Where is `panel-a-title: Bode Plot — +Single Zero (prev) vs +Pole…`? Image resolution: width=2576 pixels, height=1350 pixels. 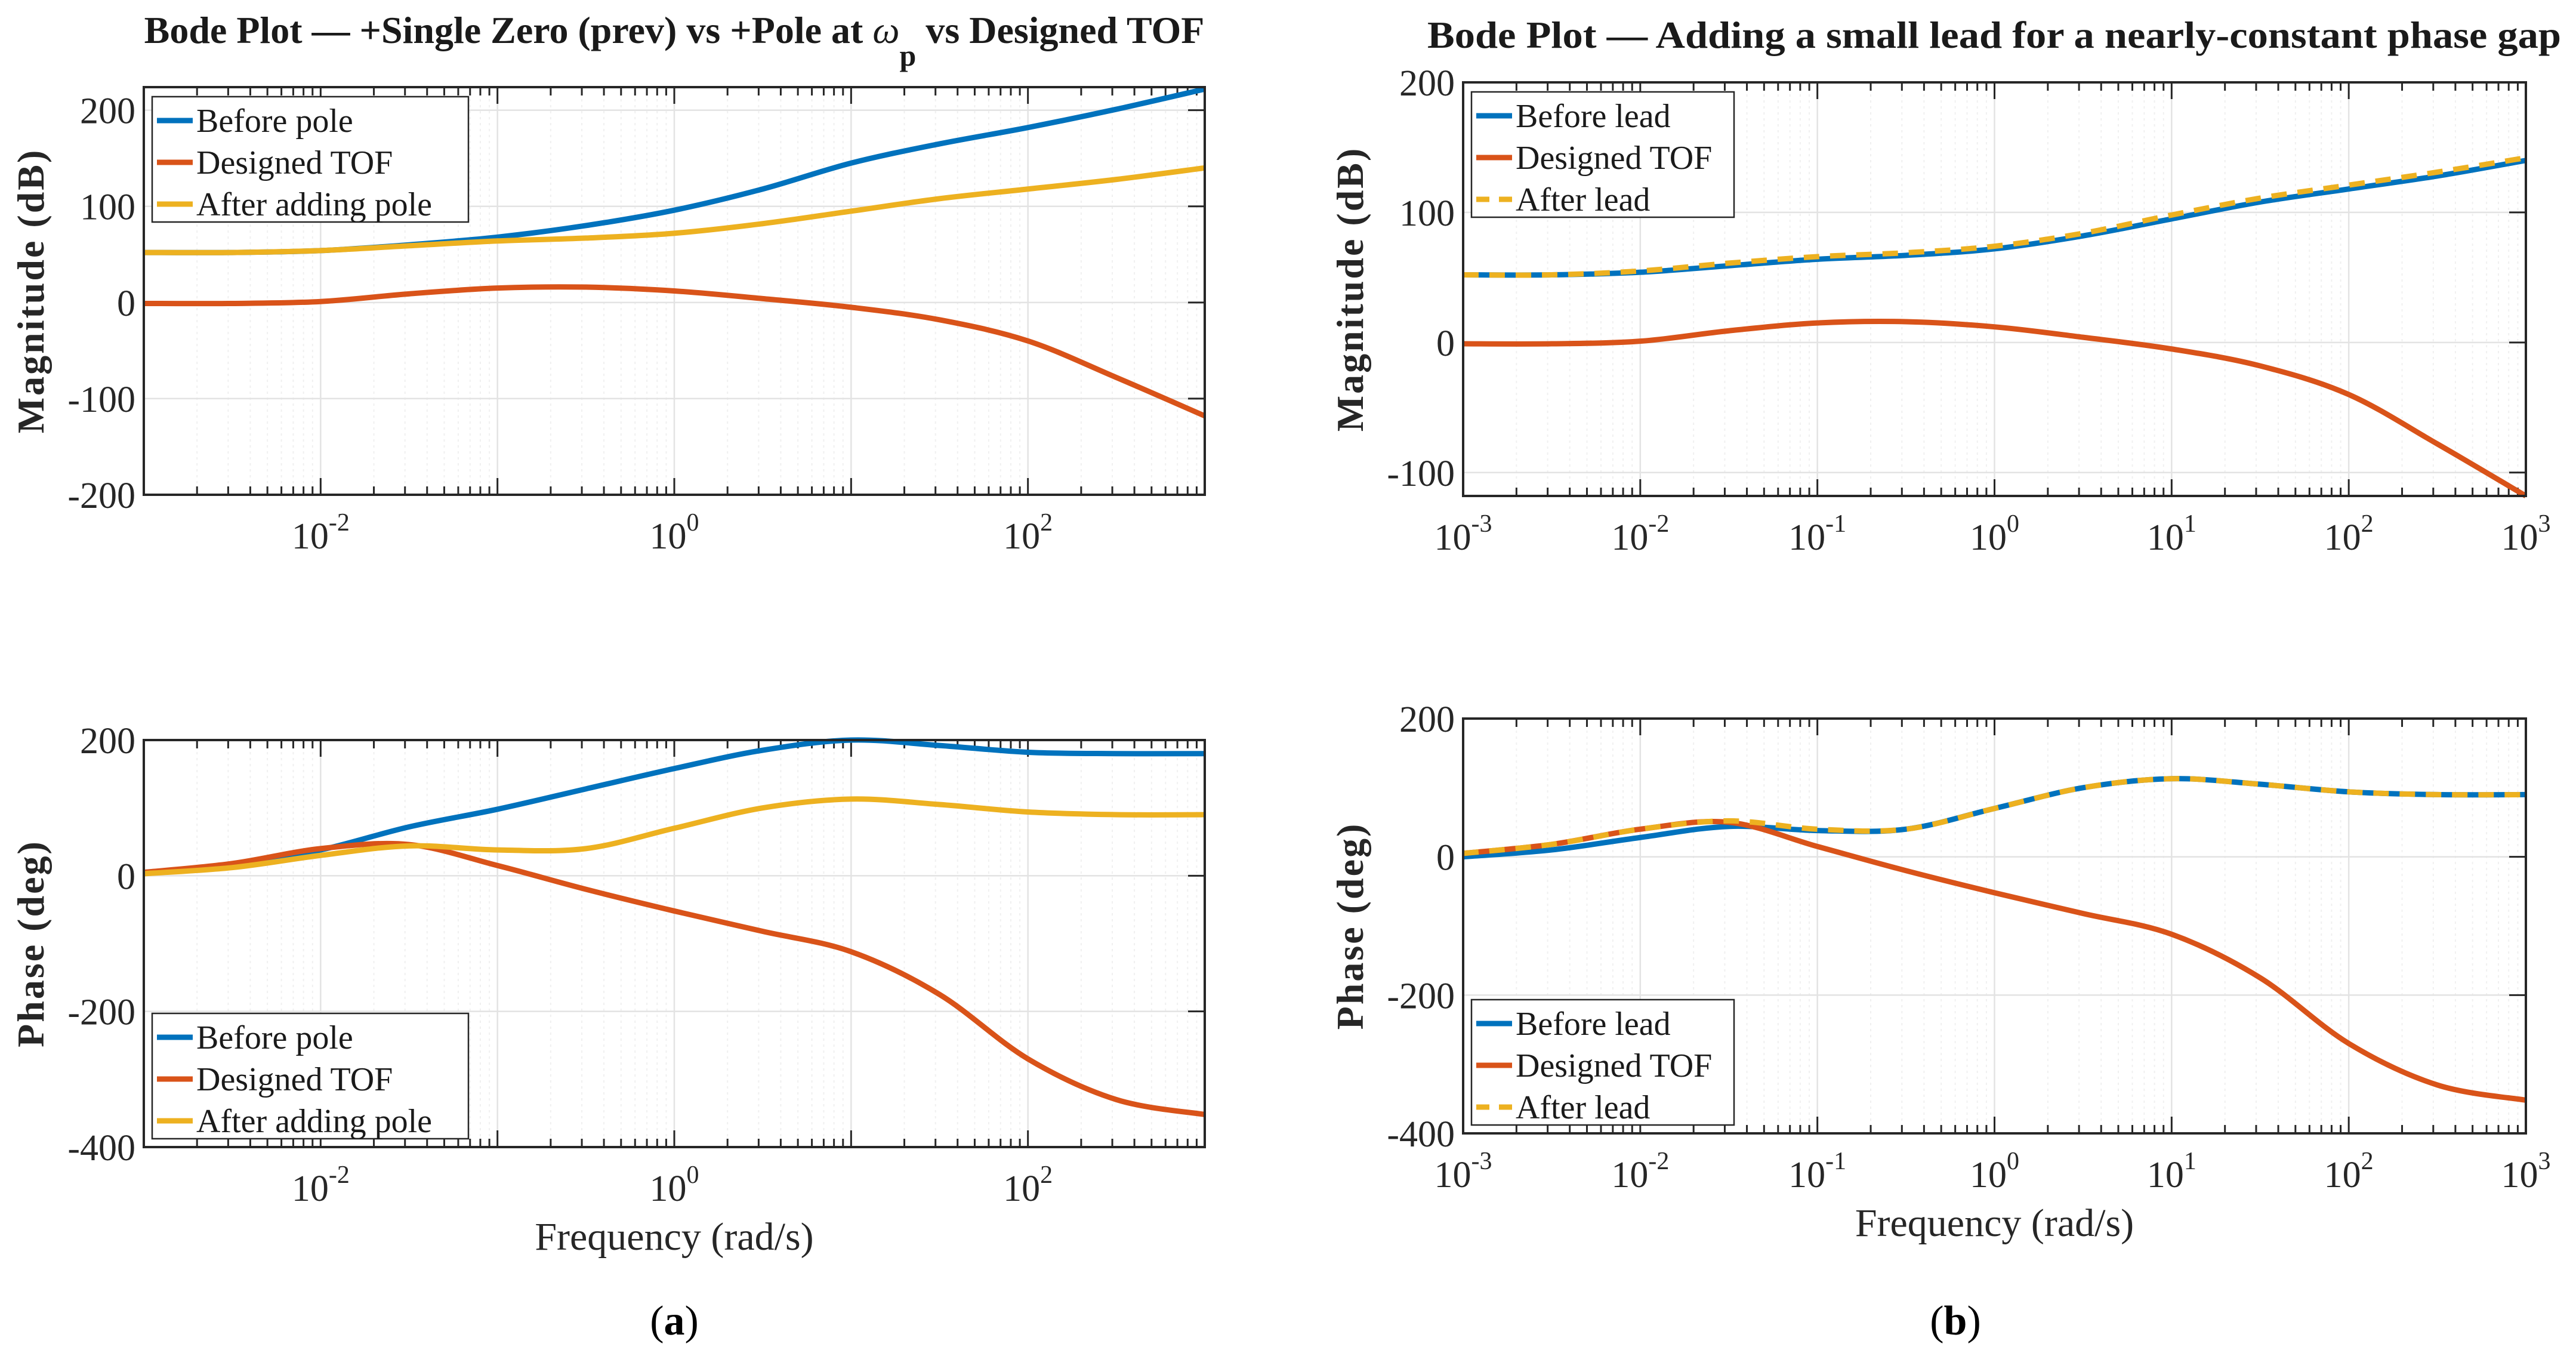 panel-a-title: Bode Plot — +Single Zero (prev) vs +Pole… is located at coordinates (674, 40).